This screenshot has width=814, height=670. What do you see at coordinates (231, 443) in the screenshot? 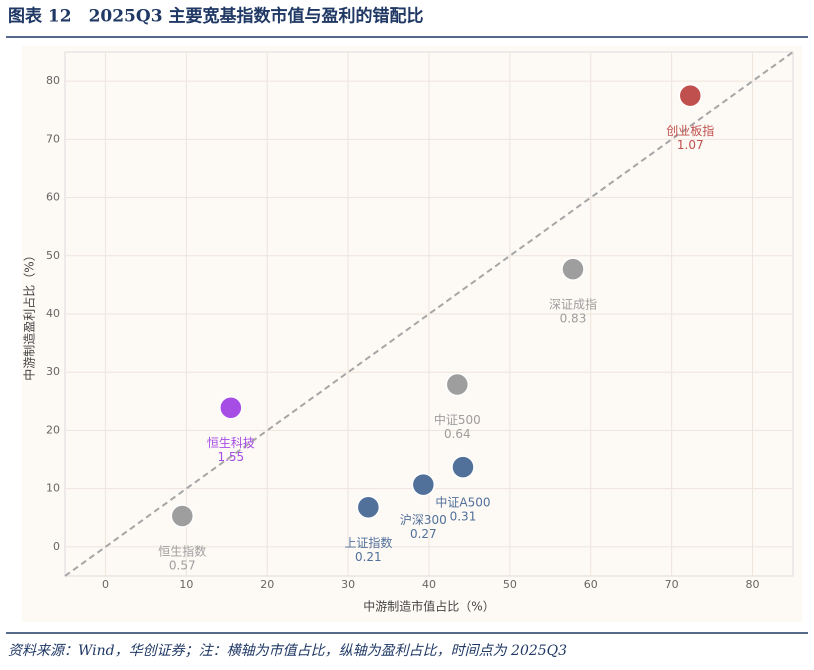
I see `point-name: 恒生科技` at bounding box center [231, 443].